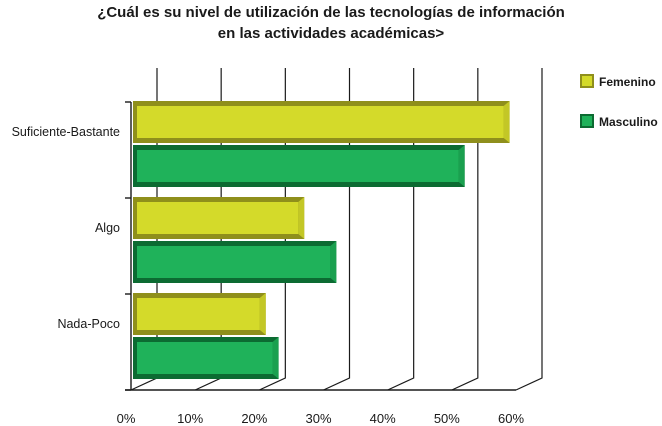 This screenshot has height=426, width=662. What do you see at coordinates (447, 418) in the screenshot?
I see `x-tick-label: 50%` at bounding box center [447, 418].